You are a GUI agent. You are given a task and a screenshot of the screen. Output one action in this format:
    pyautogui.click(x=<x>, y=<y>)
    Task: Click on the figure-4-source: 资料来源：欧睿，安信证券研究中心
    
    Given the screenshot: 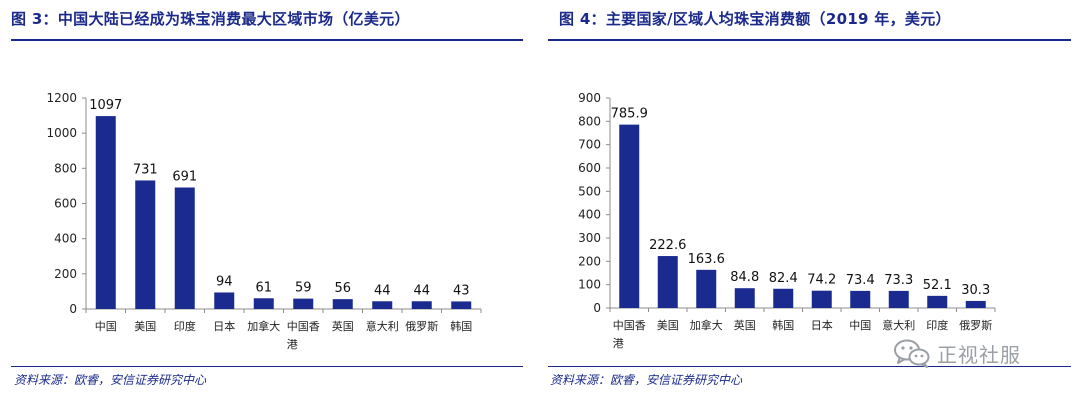 What is the action you would take?
    pyautogui.click(x=646, y=380)
    